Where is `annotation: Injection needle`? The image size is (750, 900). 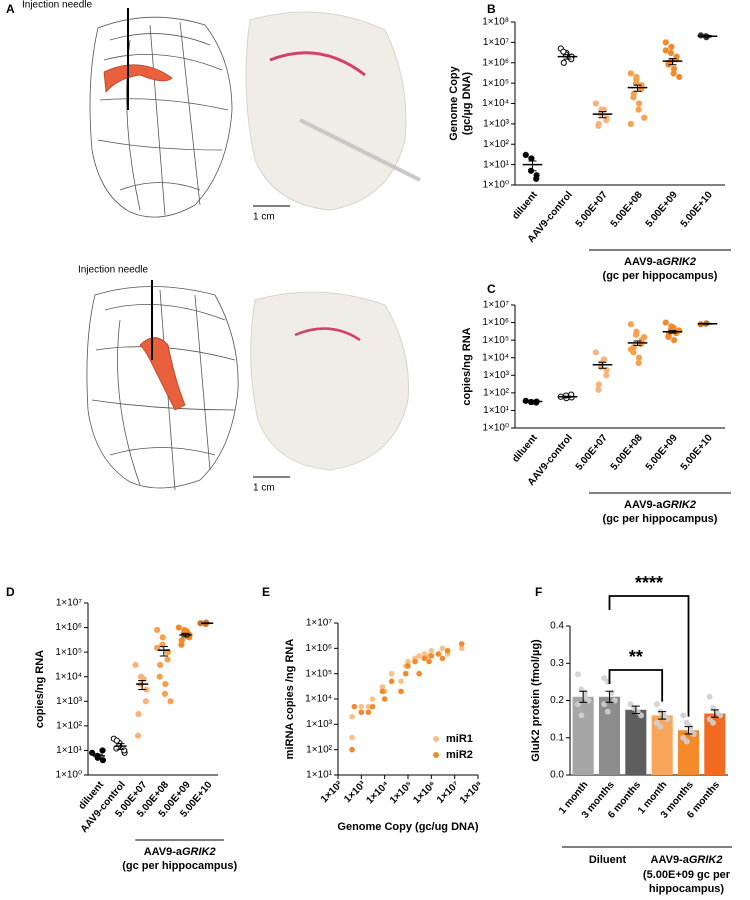
annotation: Injection needle is located at coordinates (113, 270).